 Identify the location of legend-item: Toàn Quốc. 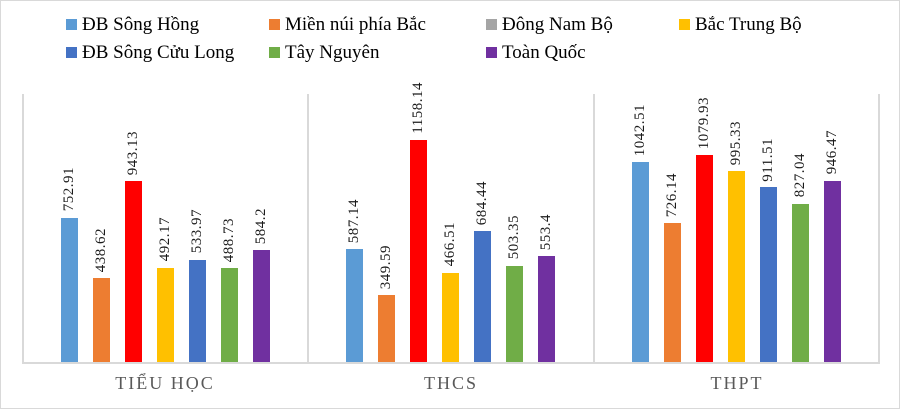
(582, 52).